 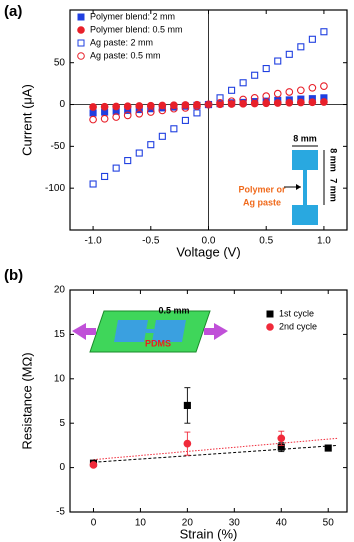 What do you see at coordinates (209, 241) in the screenshot?
I see `x-tick-label: 0.0` at bounding box center [209, 241].